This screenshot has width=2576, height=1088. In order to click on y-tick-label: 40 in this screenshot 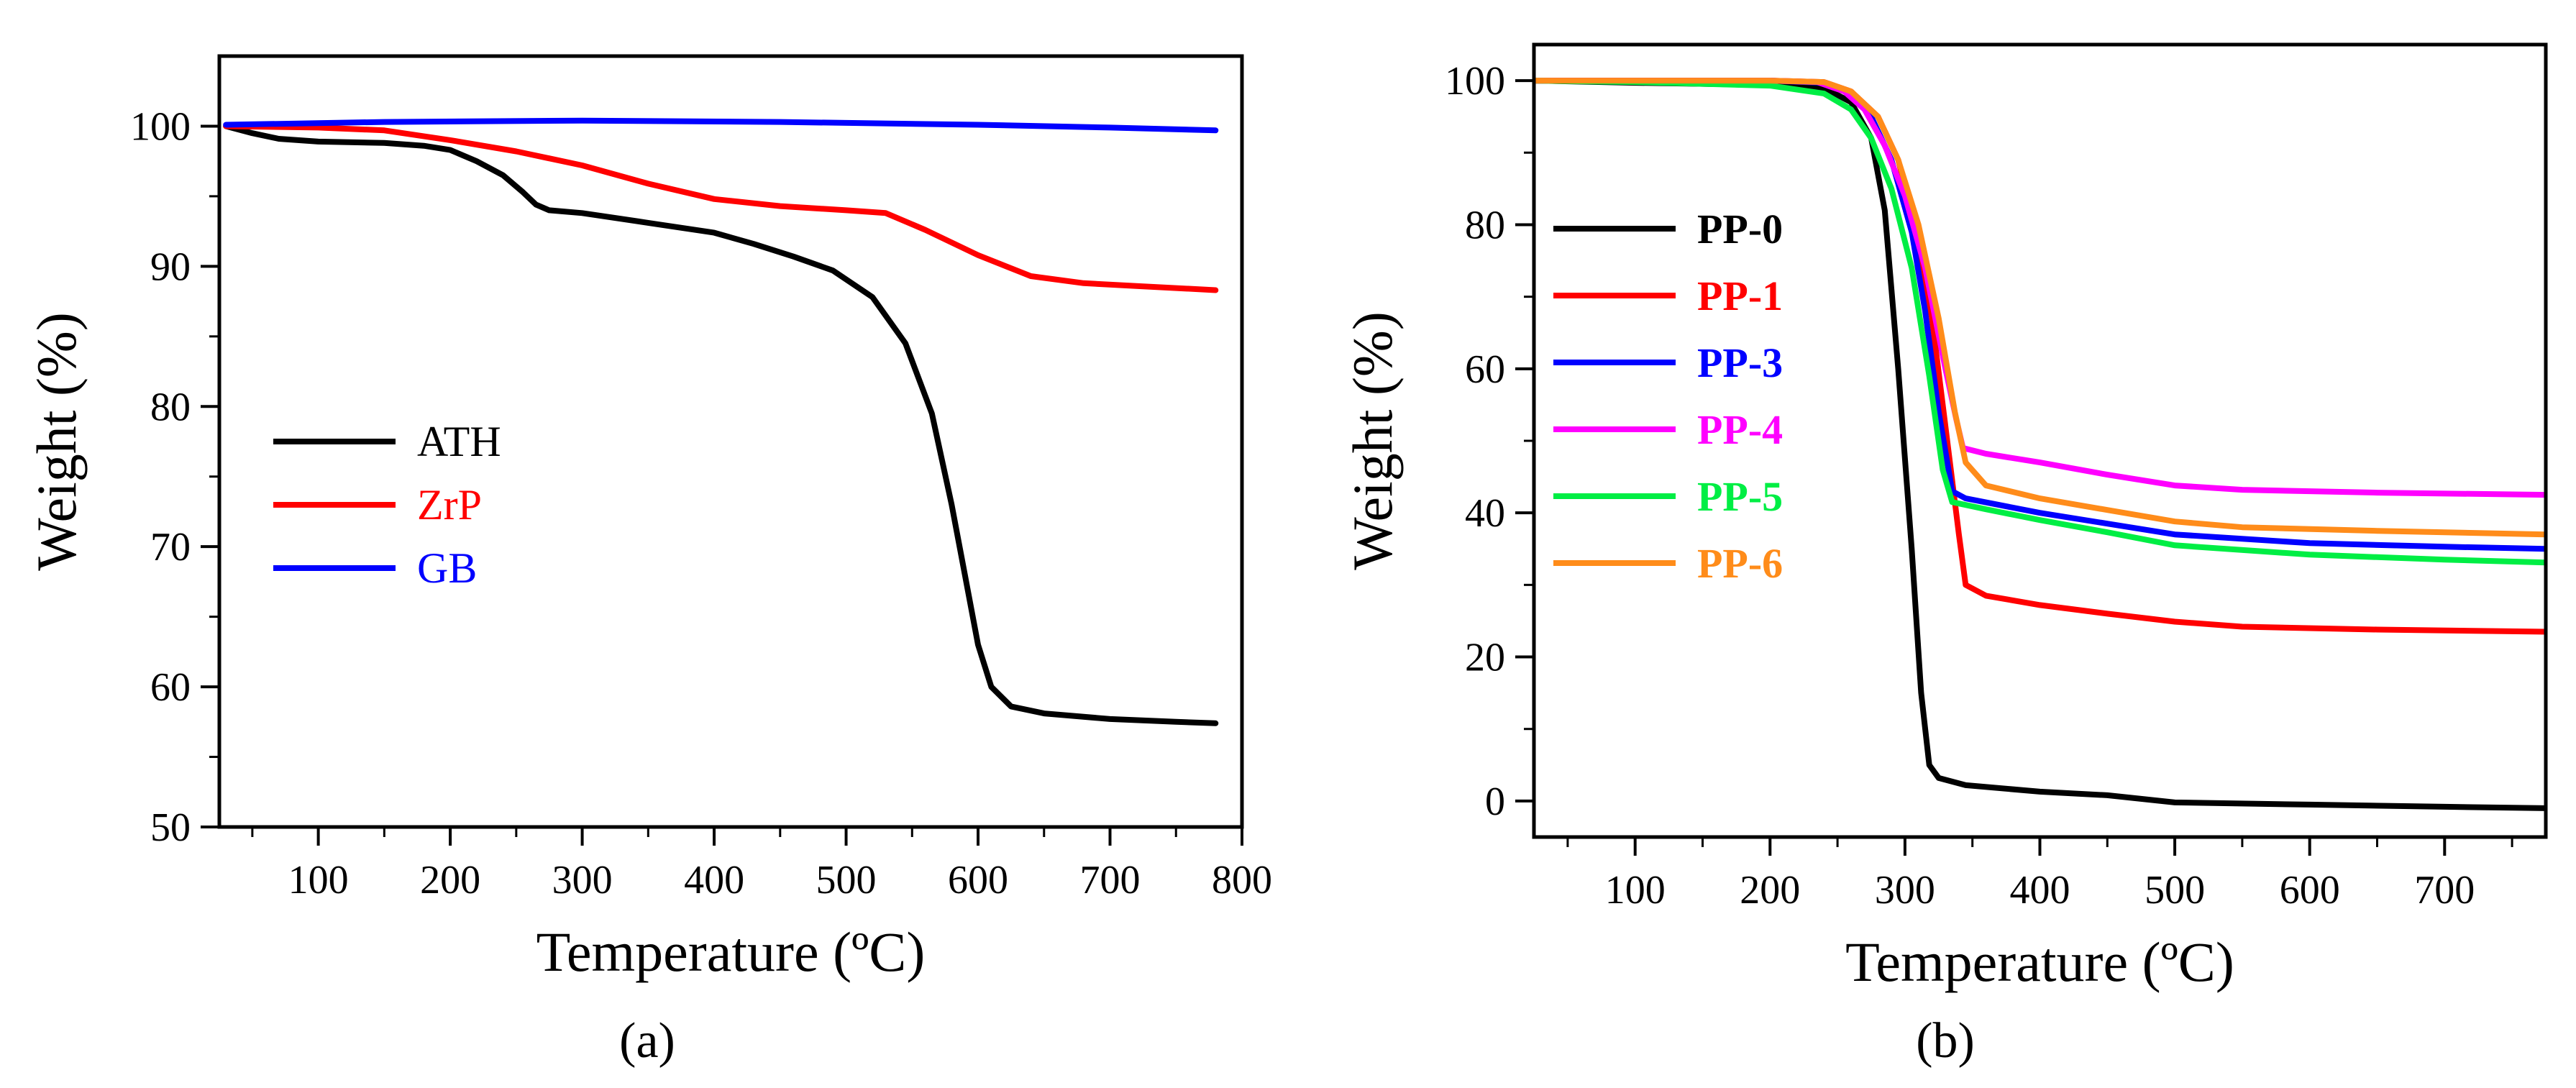, I will do `click(1485, 513)`.